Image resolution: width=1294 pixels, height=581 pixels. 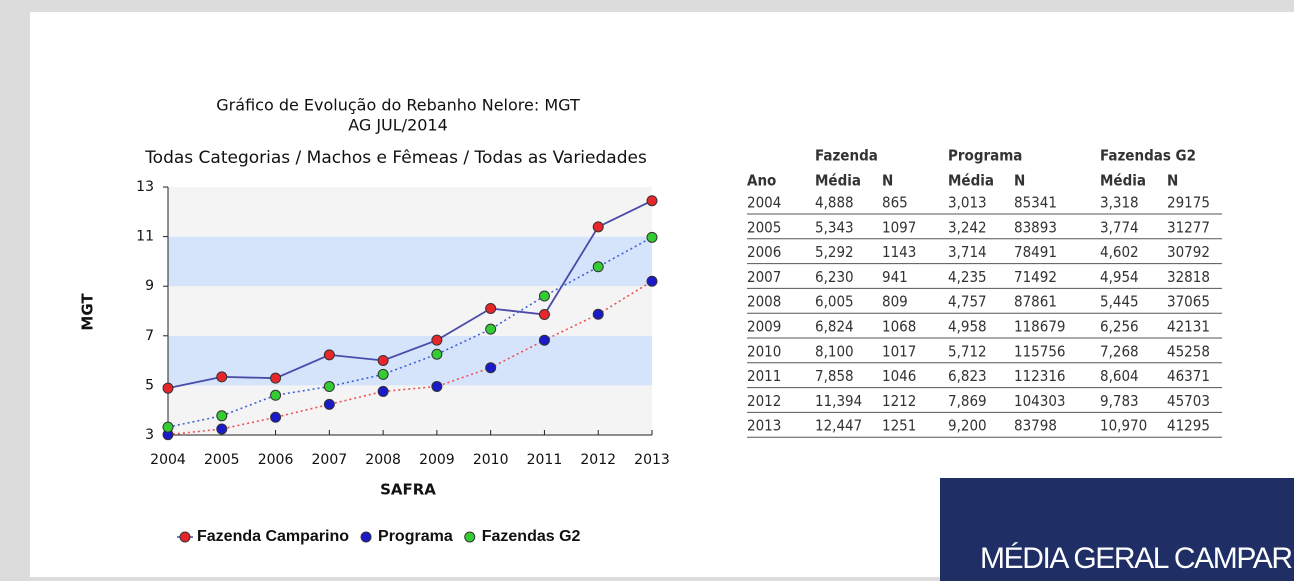 I want to click on x-tick-label: 2010, so click(x=491, y=460).